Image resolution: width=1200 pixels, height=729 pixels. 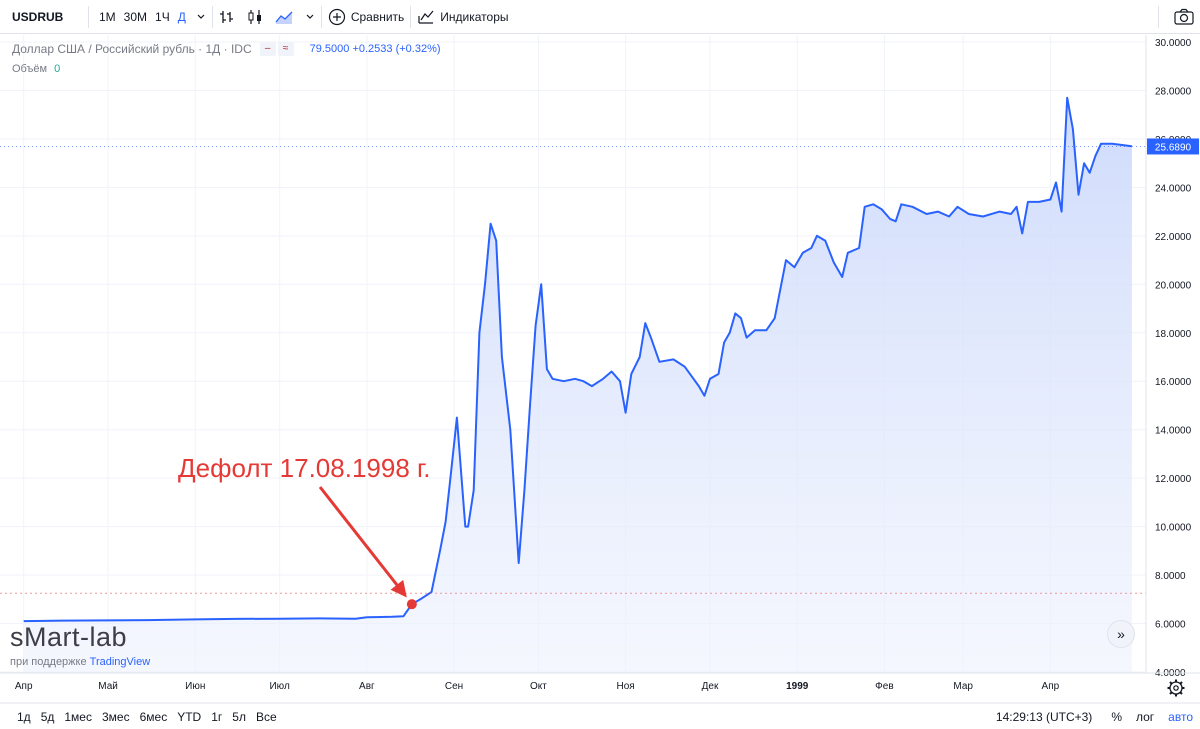 What do you see at coordinates (239, 716) in the screenshot?
I see `range-5y: 5л` at bounding box center [239, 716].